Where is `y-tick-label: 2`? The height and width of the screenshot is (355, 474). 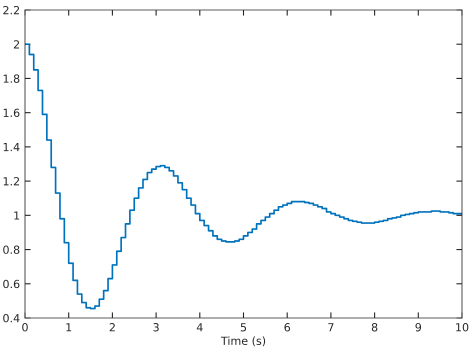 y-tick-label: 2 is located at coordinates (17, 44).